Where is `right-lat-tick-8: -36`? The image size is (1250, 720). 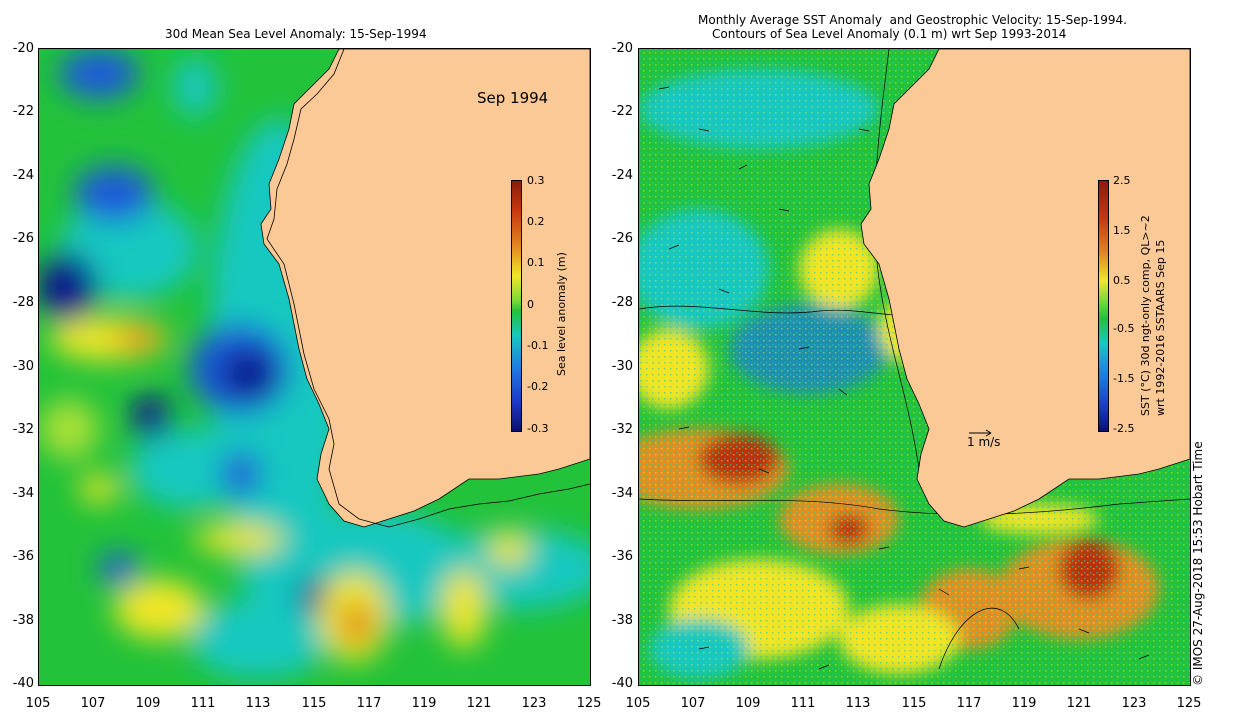
right-lat-tick-8: -36 is located at coordinates (622, 556).